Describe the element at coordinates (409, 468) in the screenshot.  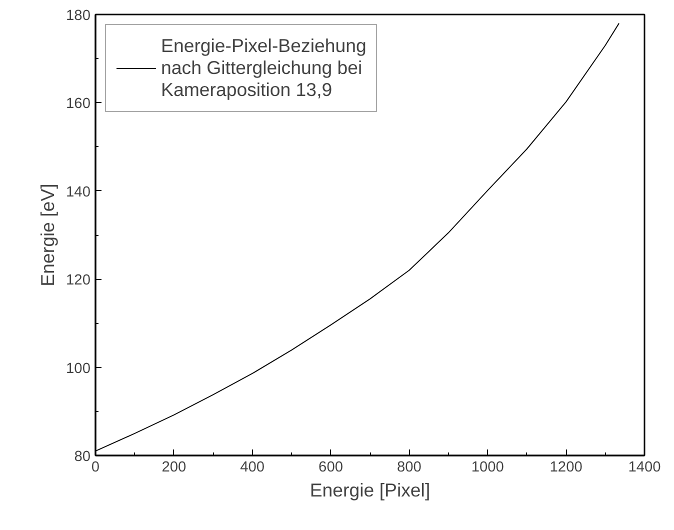
I see `x-tick-label: 800` at that location.